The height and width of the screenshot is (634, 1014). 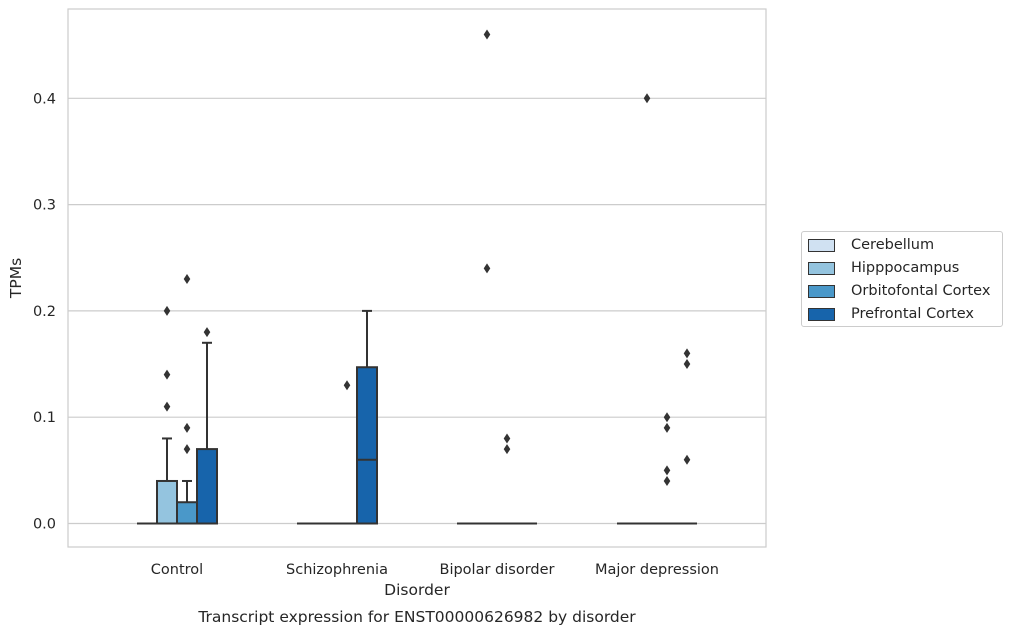 I want to click on legend-item: Cerebellum, so click(x=871, y=245).